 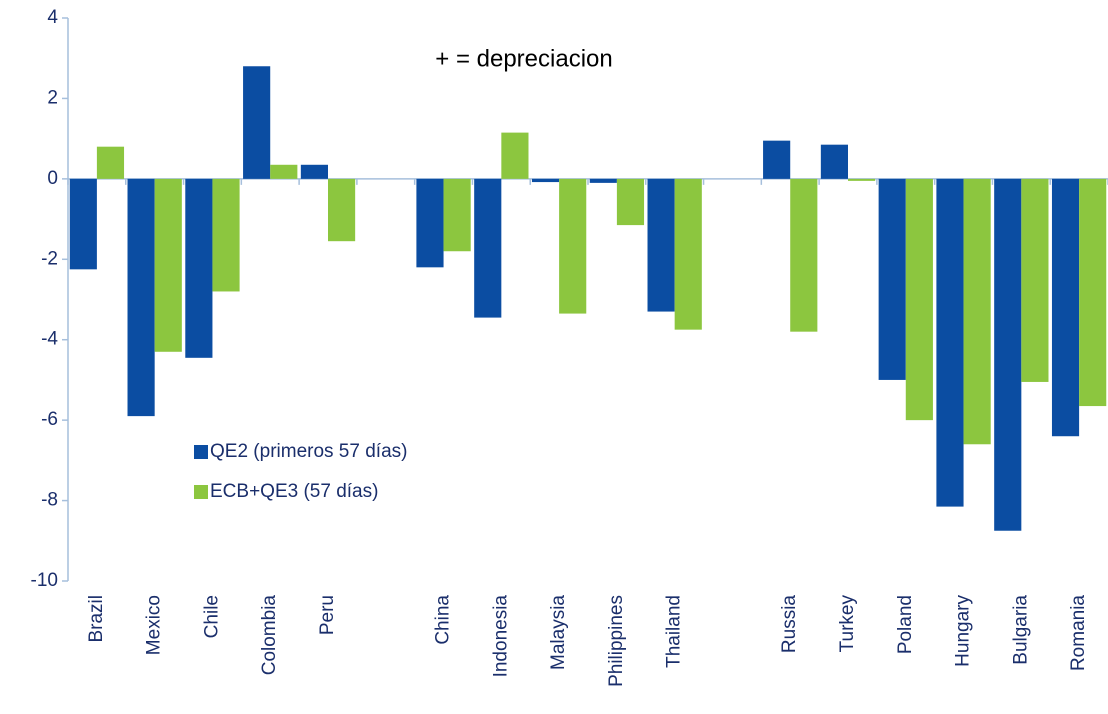 I want to click on x-tick-label: Bulgaria, so click(x=1020, y=630).